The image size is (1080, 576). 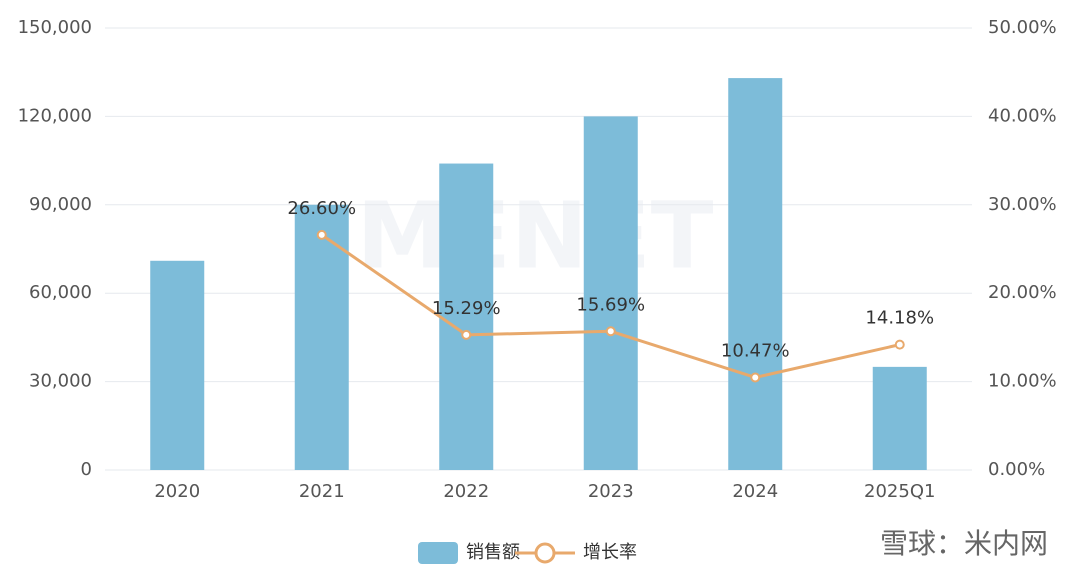 I want to click on y2-tick-label: 0.00%, so click(x=1016, y=469).